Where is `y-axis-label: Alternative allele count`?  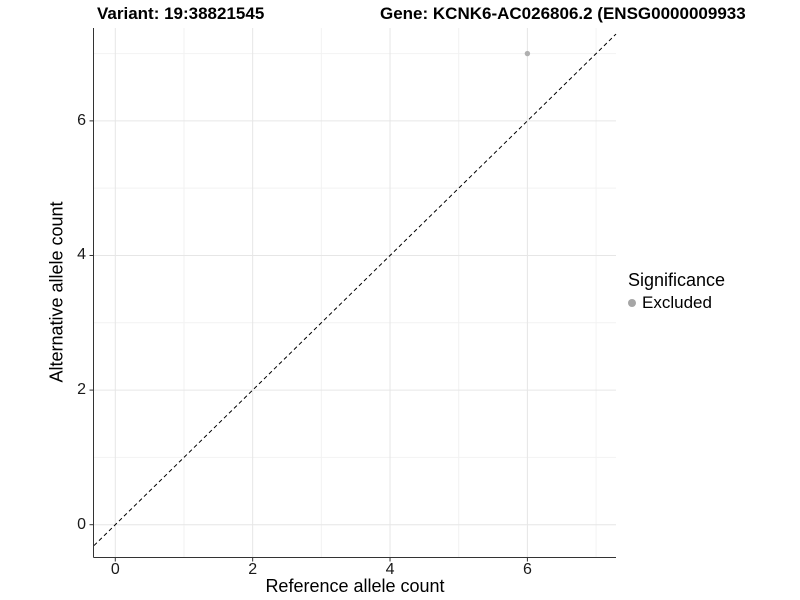 y-axis-label: Alternative allele count is located at coordinates (56, 292).